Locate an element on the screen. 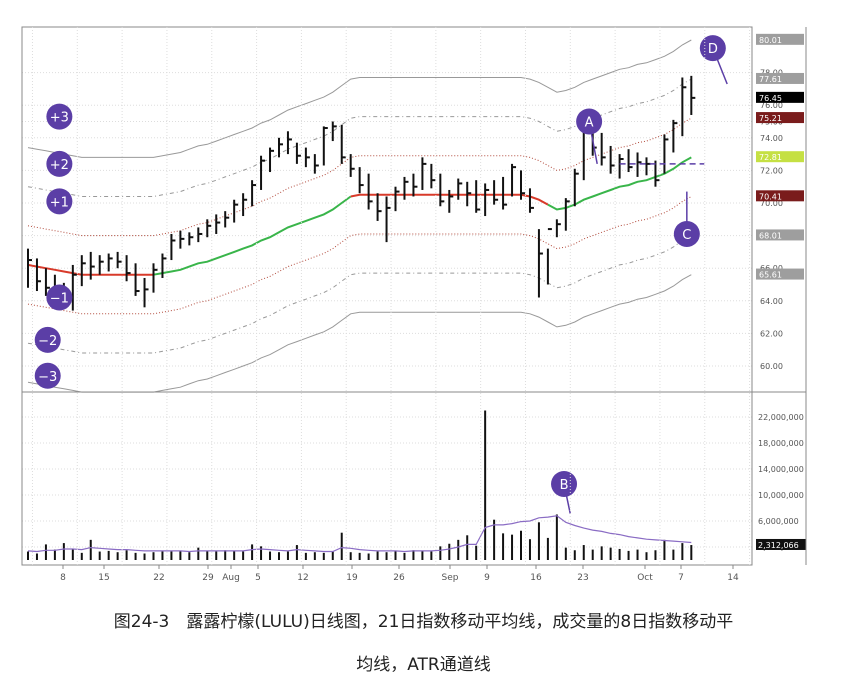  annotation-label: +1 is located at coordinates (59, 202).